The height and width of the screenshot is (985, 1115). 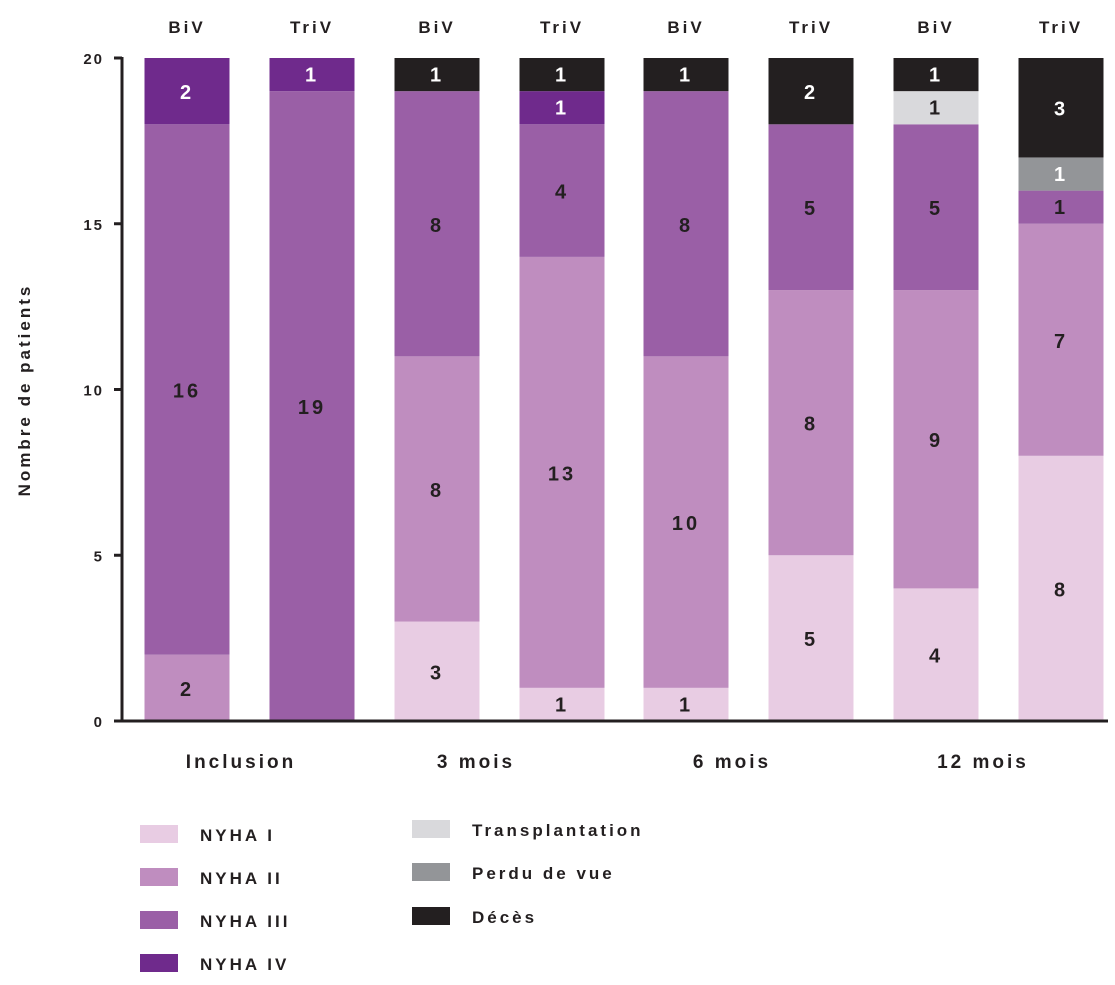 What do you see at coordinates (245, 921) in the screenshot?
I see `legend-label: NYHA III` at bounding box center [245, 921].